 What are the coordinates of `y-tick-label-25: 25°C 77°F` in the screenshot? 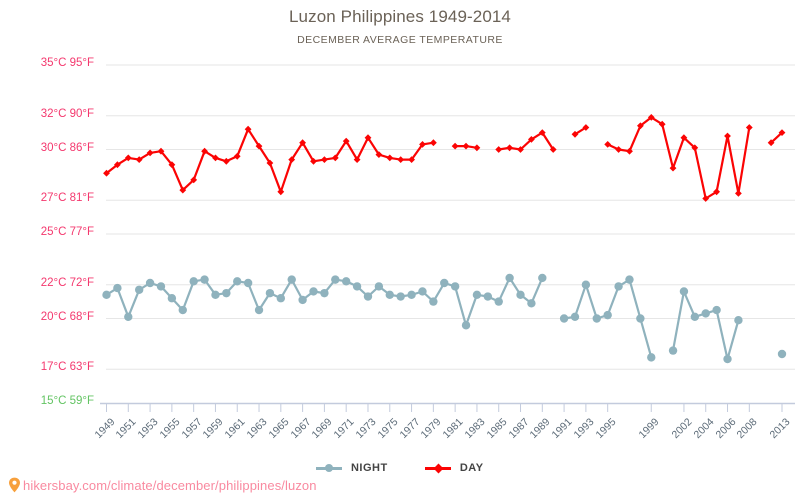 It's located at (67, 232).